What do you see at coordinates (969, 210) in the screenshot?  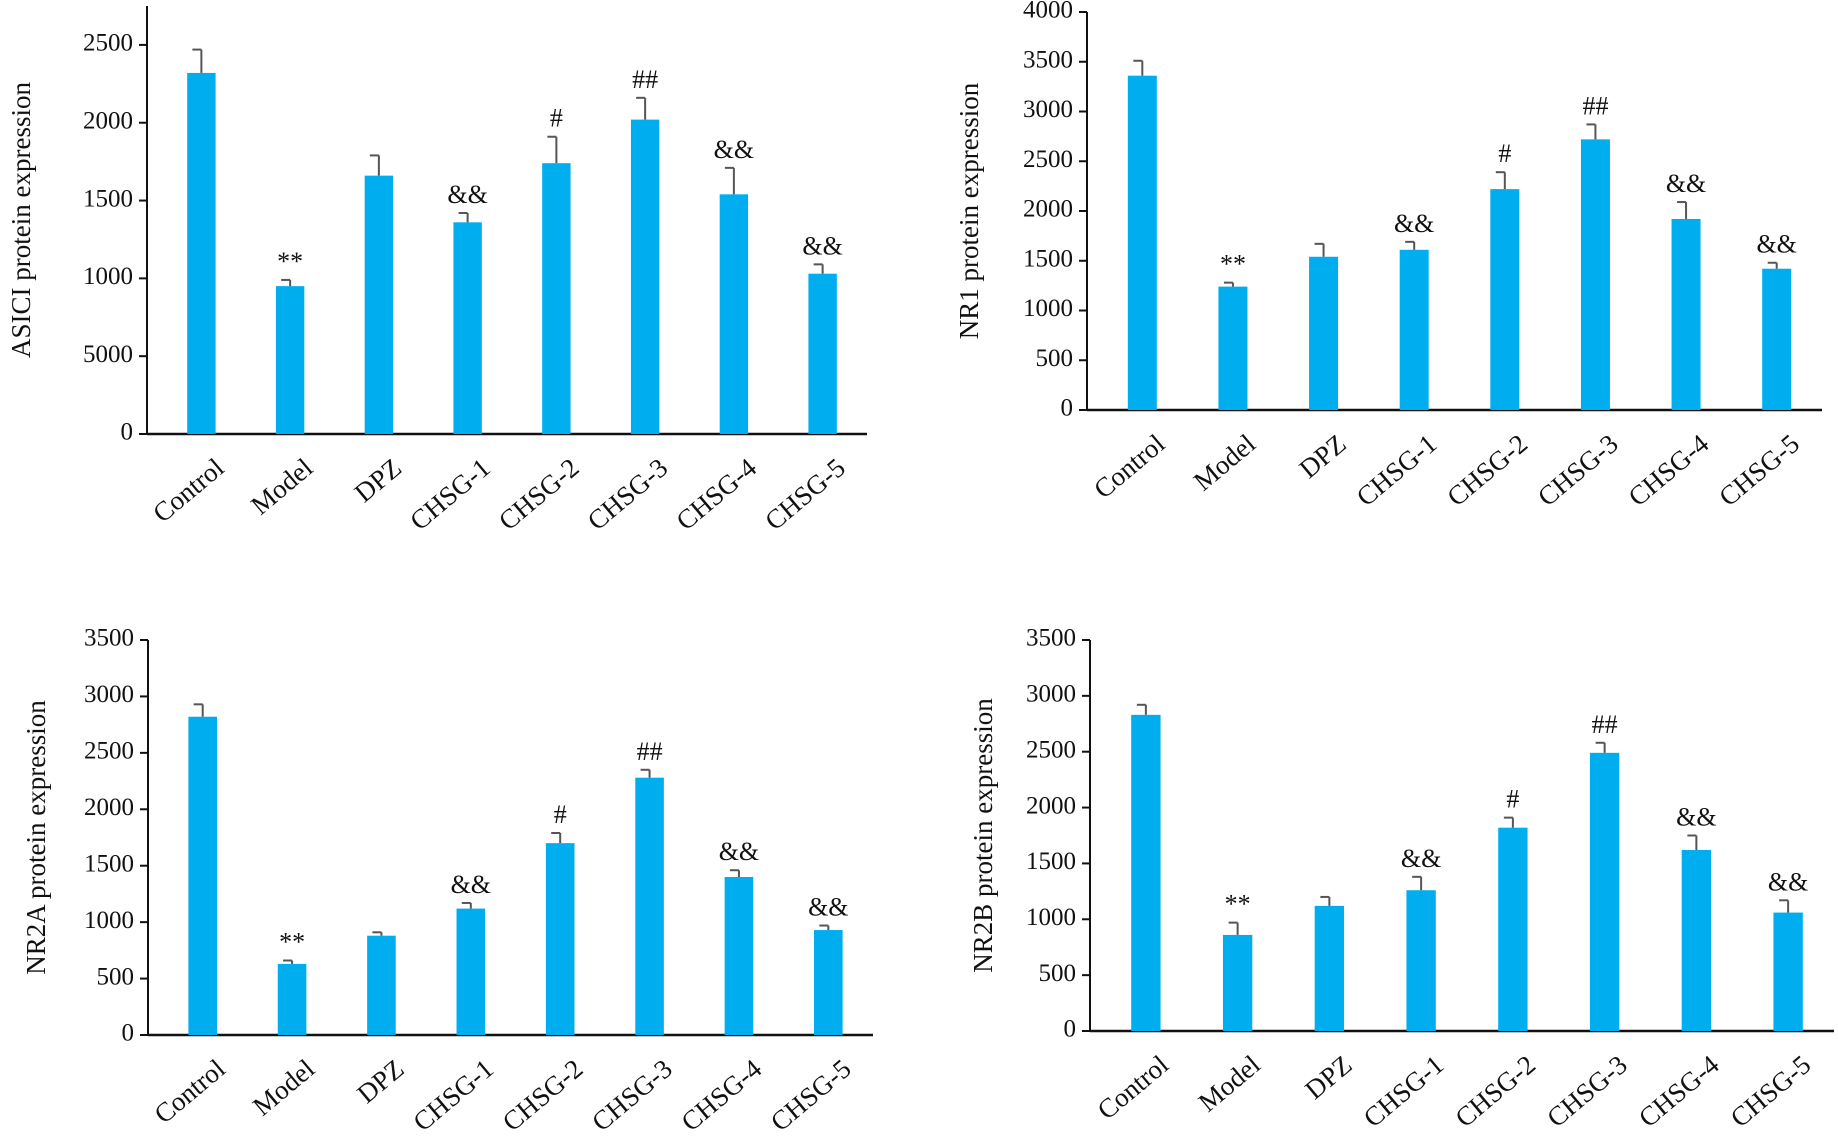 I see `y-axis-label: NR1 protein expression` at bounding box center [969, 210].